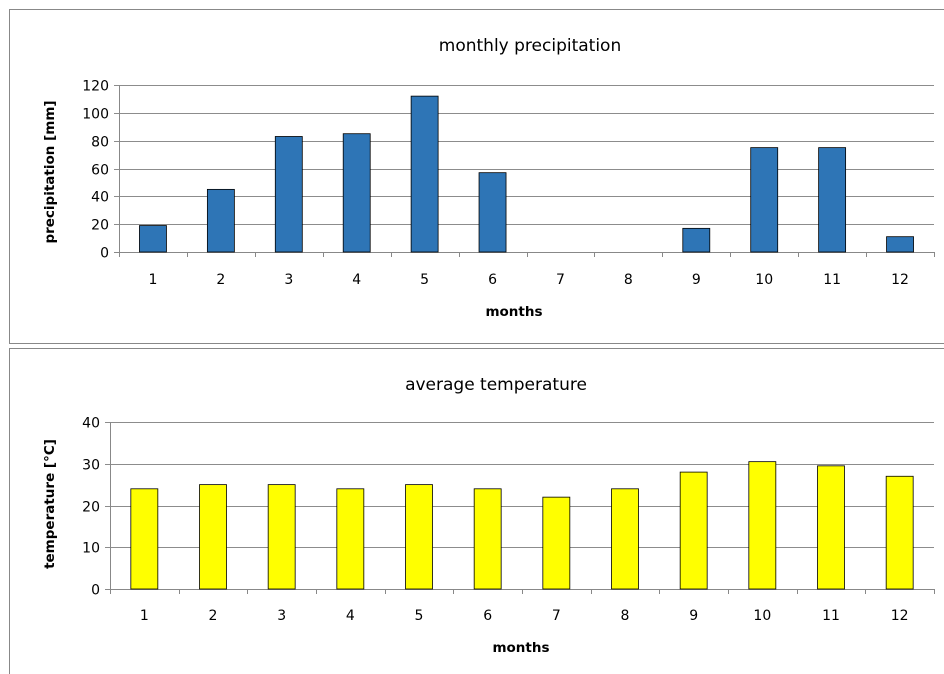  Describe the element at coordinates (220, 280) in the screenshot. I see `precip-x-tick-label: 2` at that location.